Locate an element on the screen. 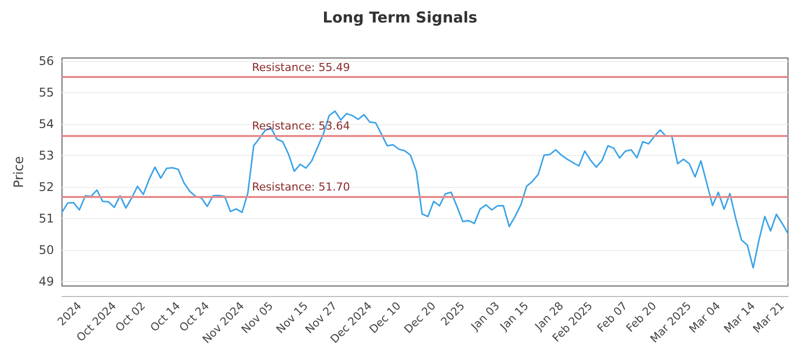 Image resolution: width=800 pixels, height=350 pixels. y-tick-label: 55 is located at coordinates (46, 93).